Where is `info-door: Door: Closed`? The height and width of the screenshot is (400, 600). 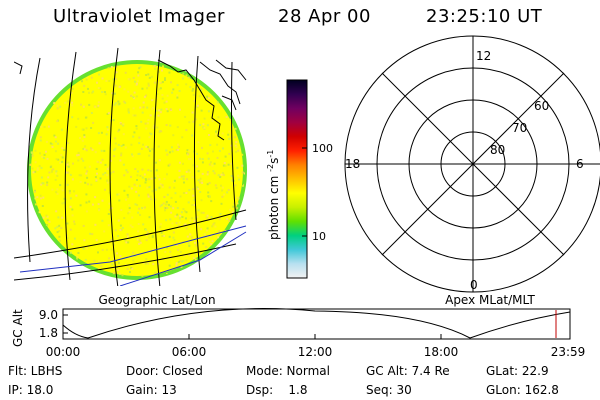 info-door: Door: Closed is located at coordinates (164, 371).